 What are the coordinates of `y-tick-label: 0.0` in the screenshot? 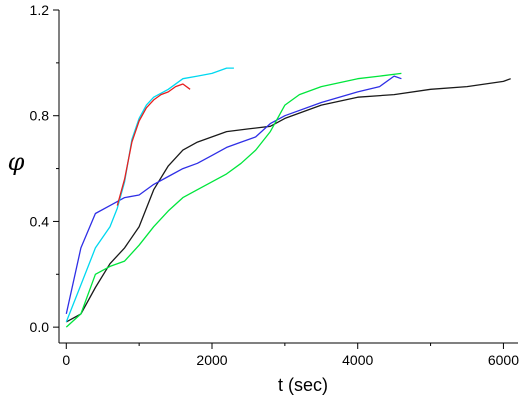 It's located at (40, 327).